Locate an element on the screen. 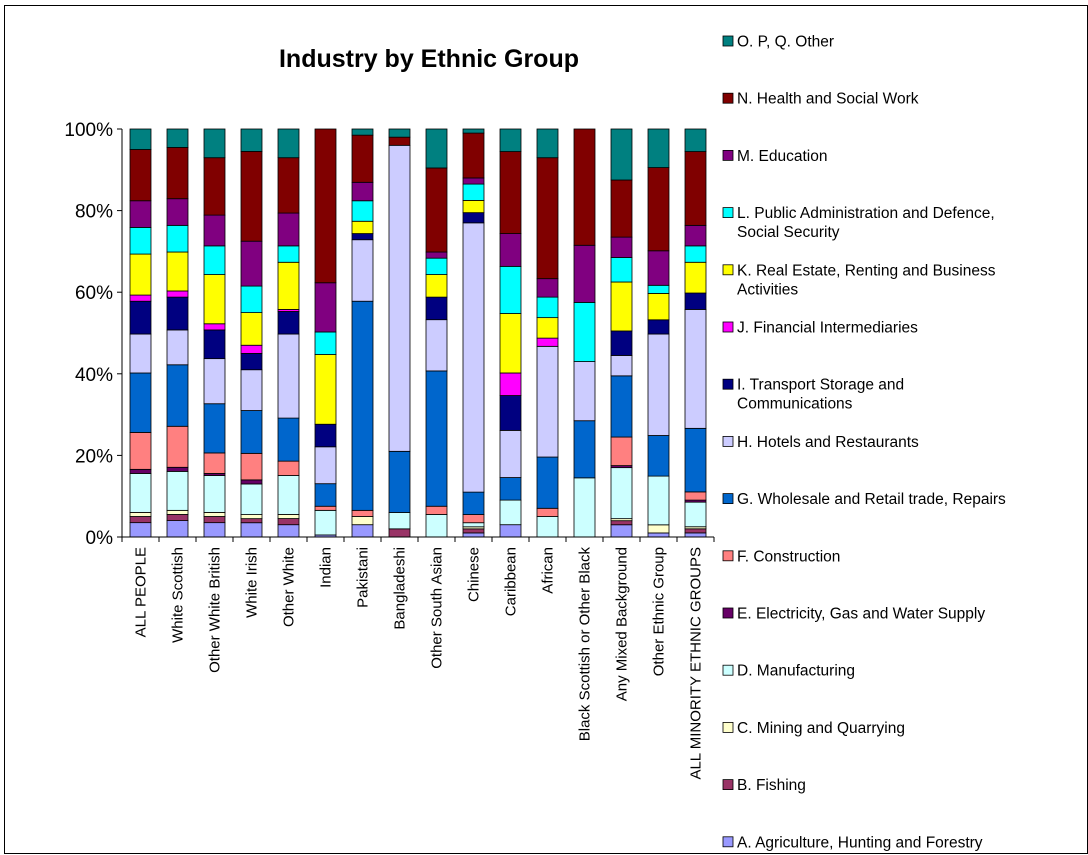  legend-swatch-e is located at coordinates (728, 613).